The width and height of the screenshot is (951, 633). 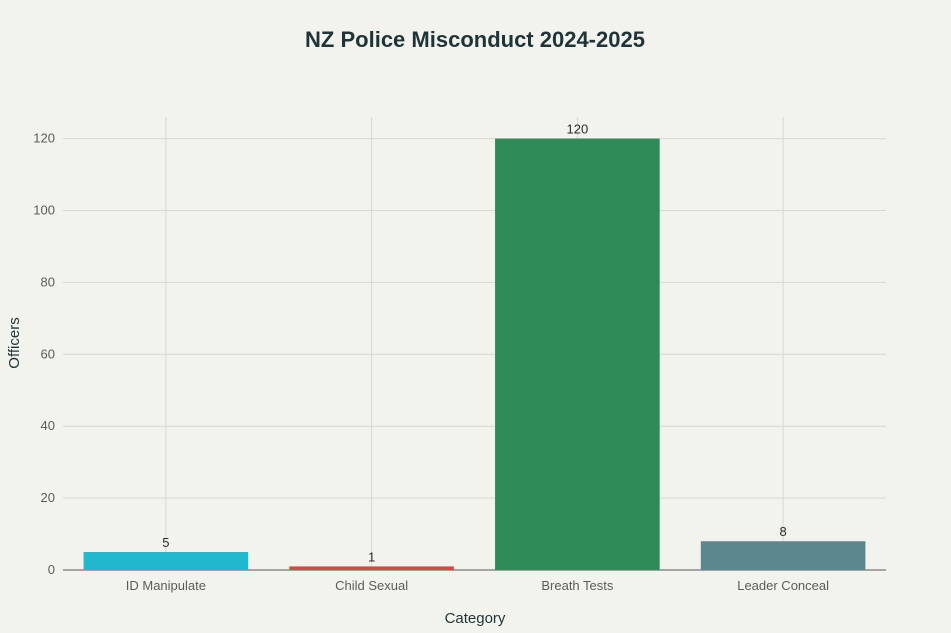 I want to click on y-tick-label: 80, so click(x=48, y=281).